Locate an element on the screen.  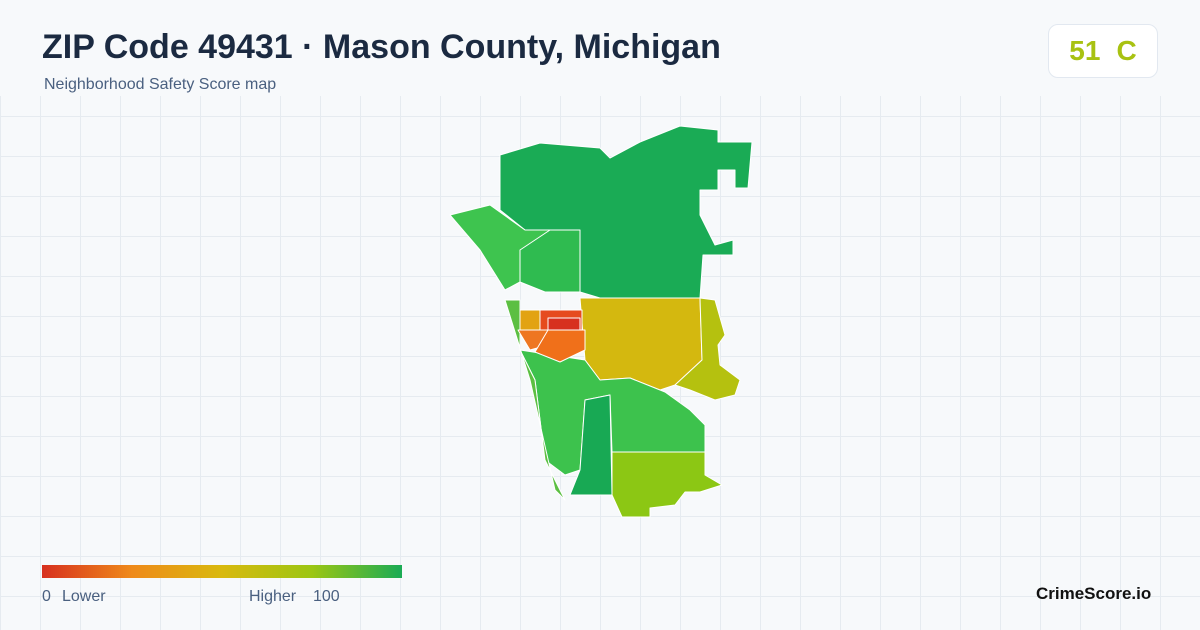
brand: CrimeScore.io is located at coordinates (1094, 593).